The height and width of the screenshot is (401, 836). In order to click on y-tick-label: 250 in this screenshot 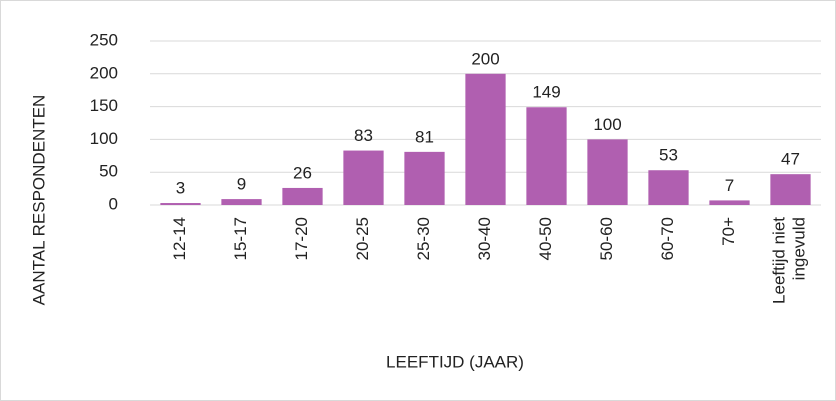, I will do `click(104, 39)`.